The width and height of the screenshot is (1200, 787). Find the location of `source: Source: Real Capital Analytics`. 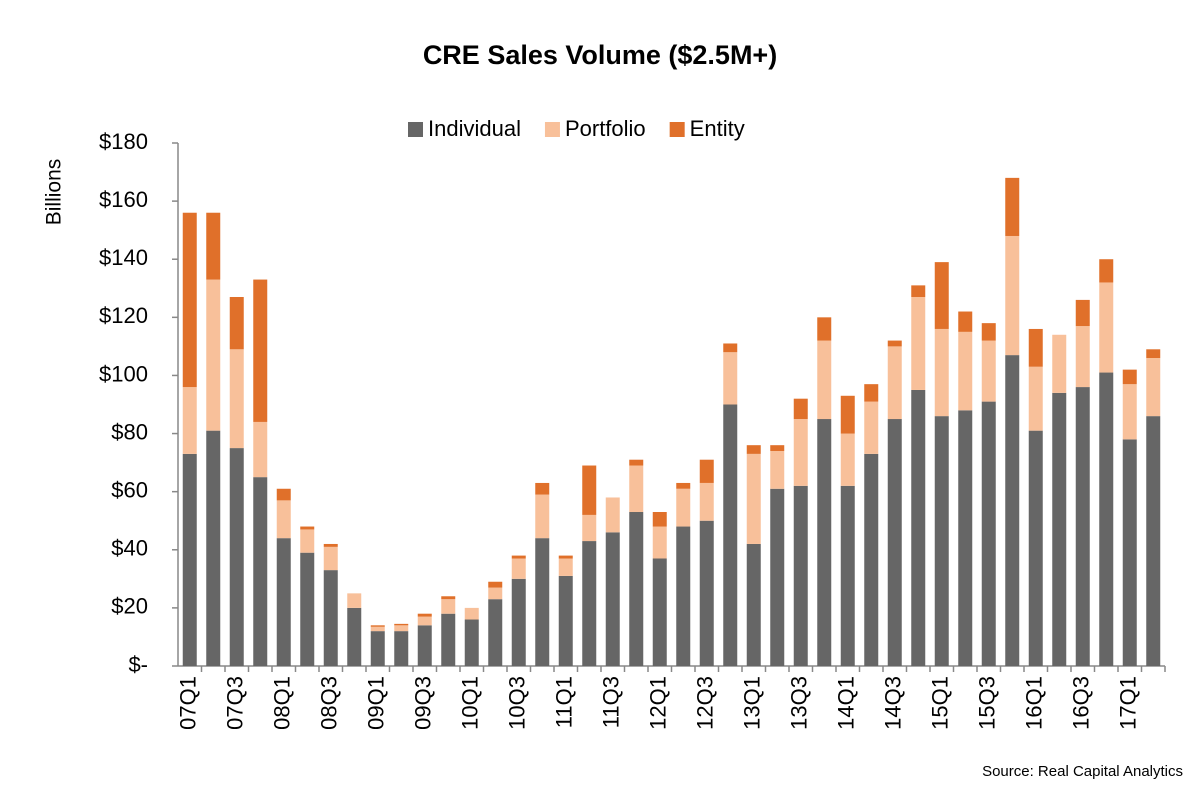

source: Source: Real Capital Analytics is located at coordinates (1082, 771).